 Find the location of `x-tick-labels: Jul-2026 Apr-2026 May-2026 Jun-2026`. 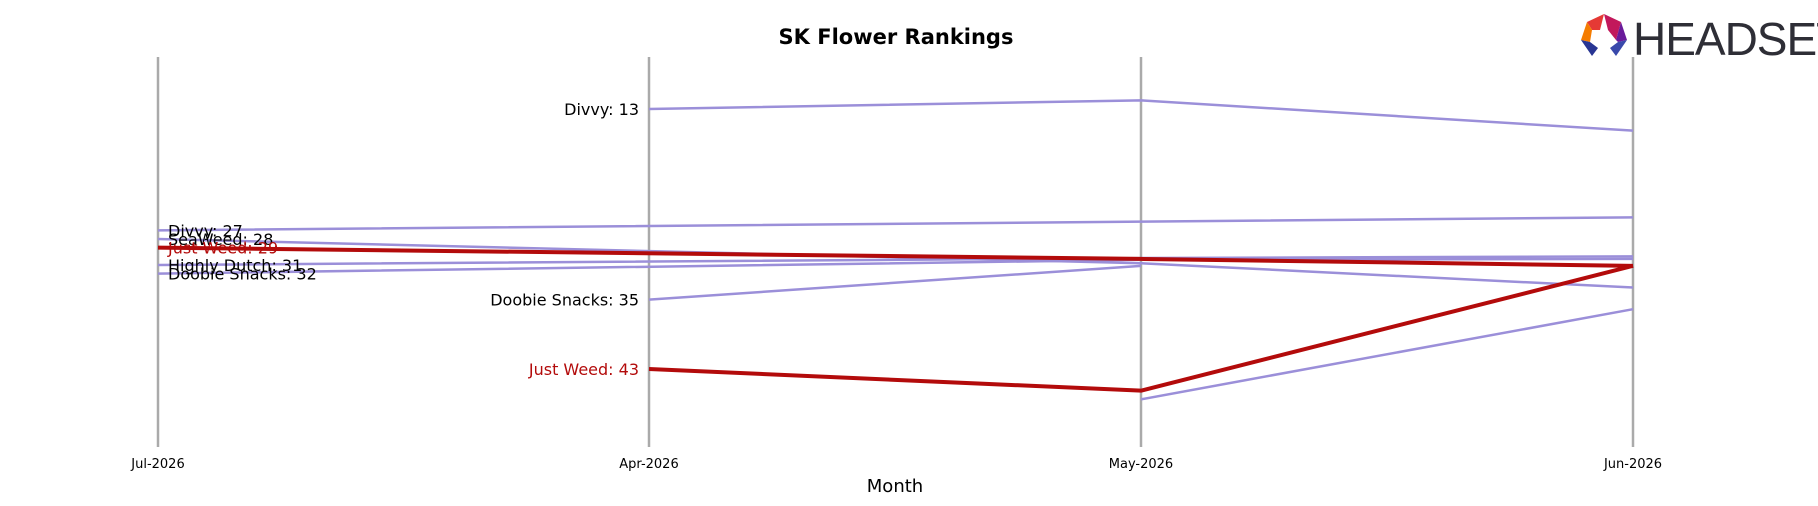

x-tick-labels: Jul-2026 Apr-2026 May-2026 Jun-2026 is located at coordinates (896, 464).